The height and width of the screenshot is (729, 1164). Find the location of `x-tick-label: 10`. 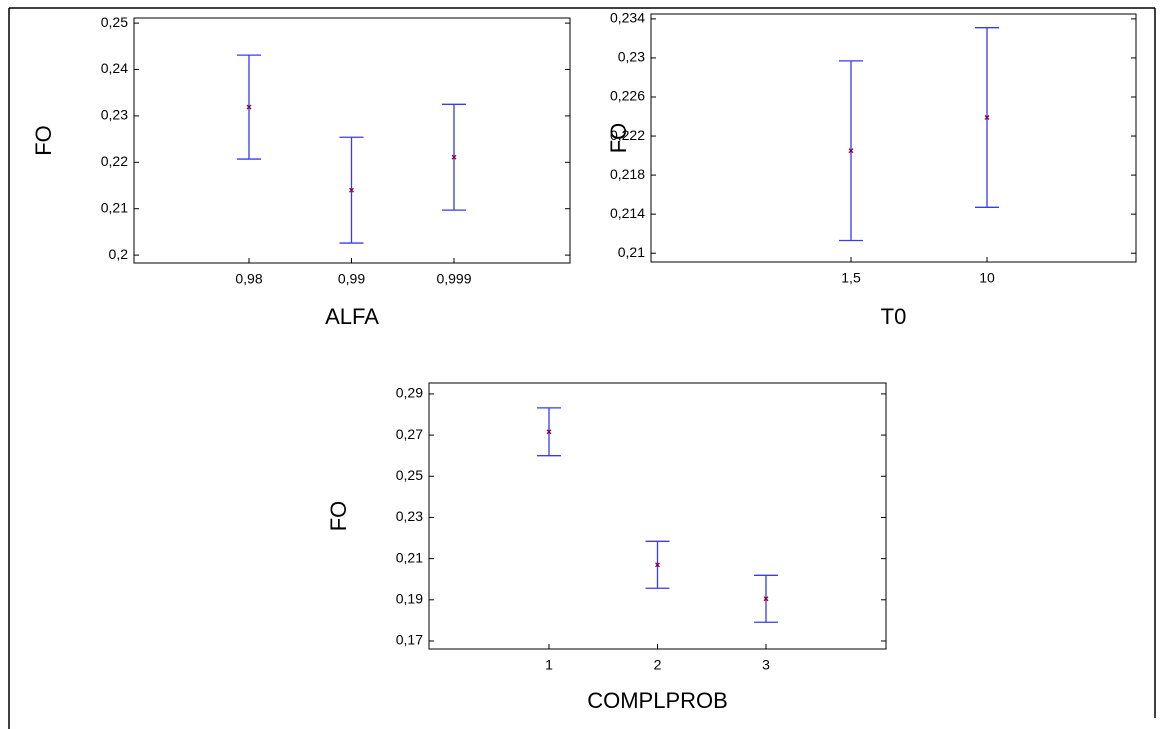

x-tick-label: 10 is located at coordinates (987, 278).